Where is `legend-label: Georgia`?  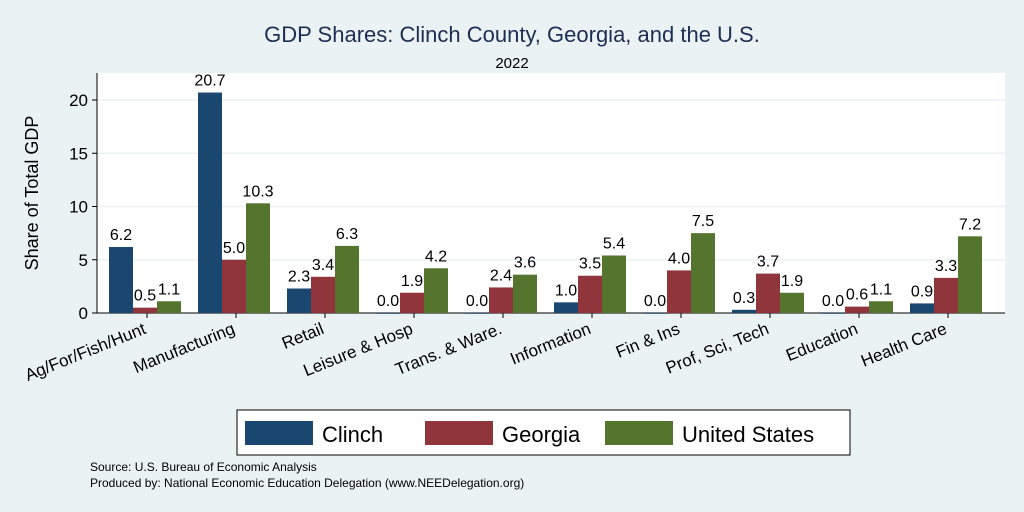
legend-label: Georgia is located at coordinates (541, 434).